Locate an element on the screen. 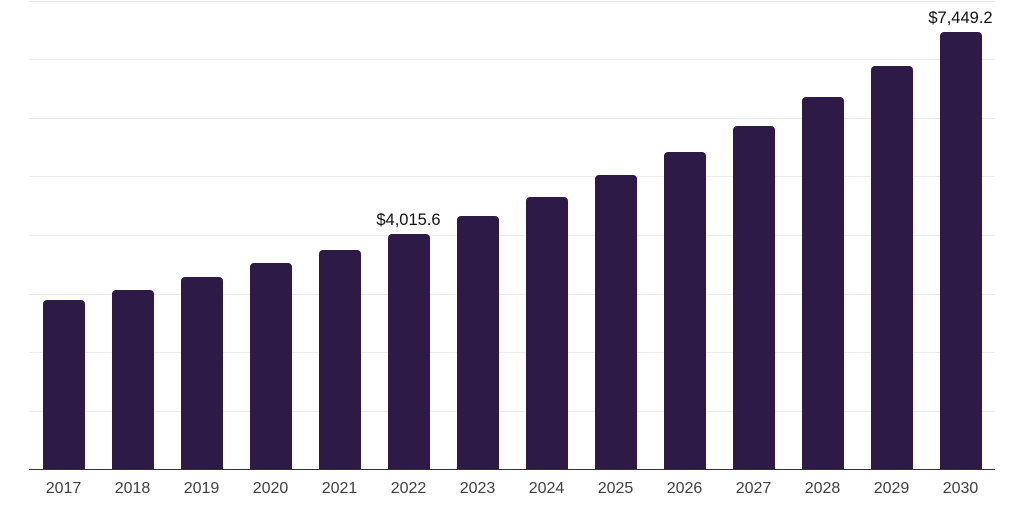 The image size is (1024, 512). x-tick-label-2019: 2019 is located at coordinates (201, 488).